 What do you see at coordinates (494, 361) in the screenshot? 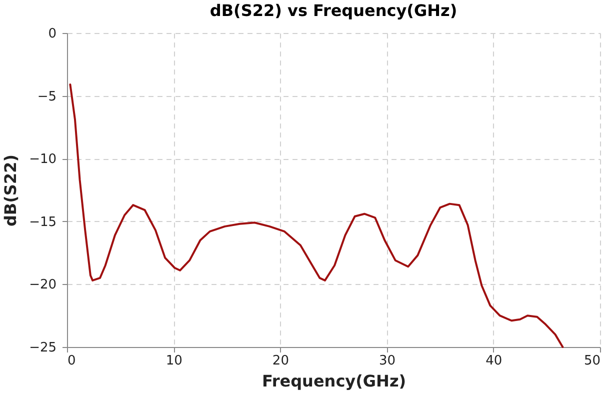
I see `x-tick-label: 40` at bounding box center [494, 361].